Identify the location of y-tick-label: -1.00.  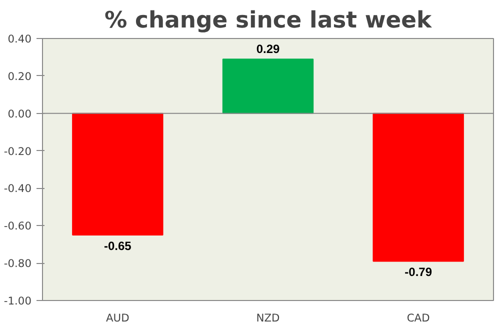
(18, 301).